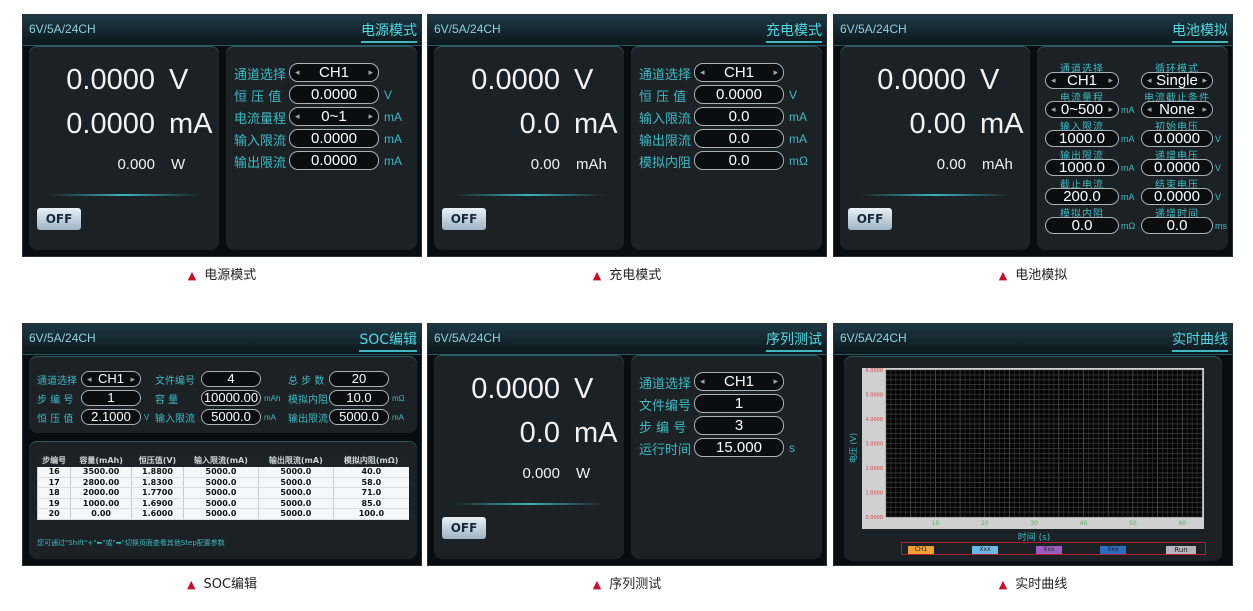 Image resolution: width=1253 pixels, height=611 pixels. What do you see at coordinates (398, 398) in the screenshot?
I see `field-unit: mΩ` at bounding box center [398, 398].